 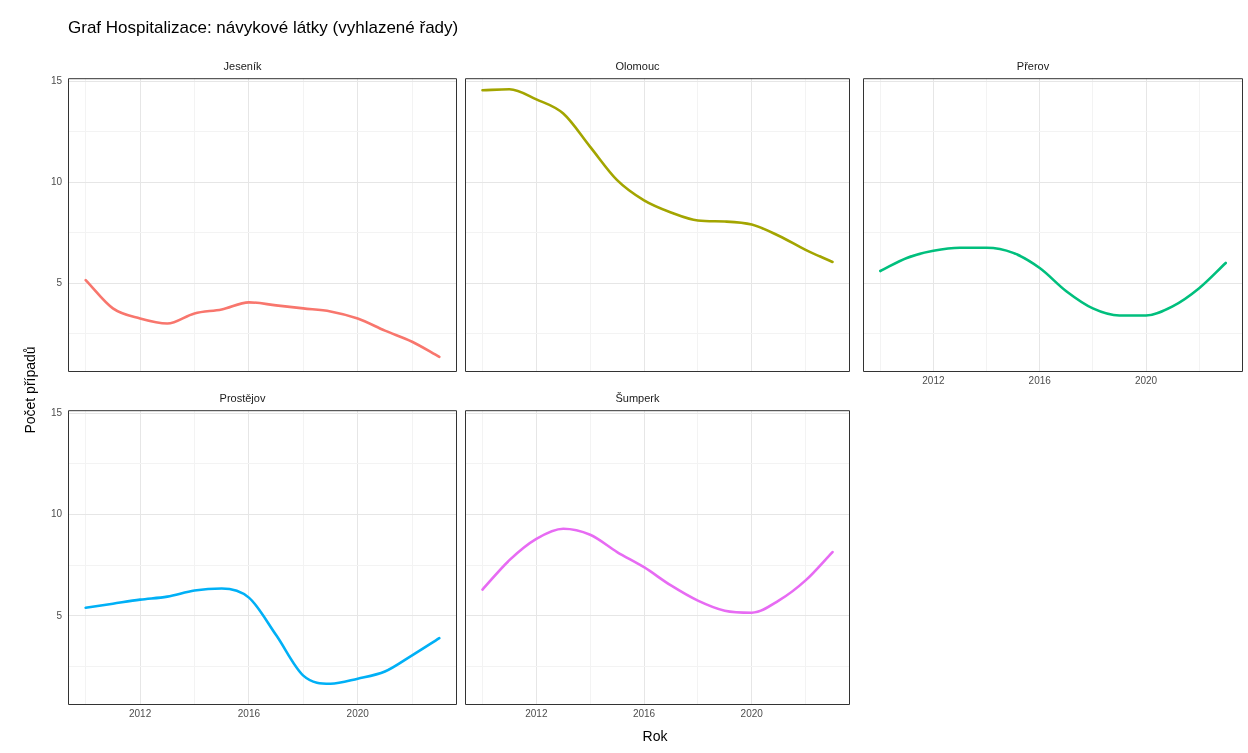 What do you see at coordinates (242, 65) in the screenshot?
I see `chart-title: Jeseník` at bounding box center [242, 65].